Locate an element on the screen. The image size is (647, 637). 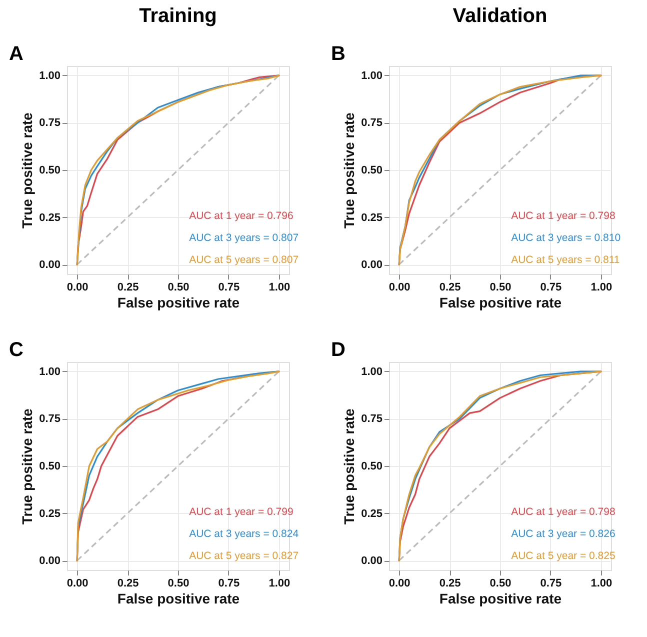
text: AUC at 1 year = 0.799 is located at coordinates (241, 512).